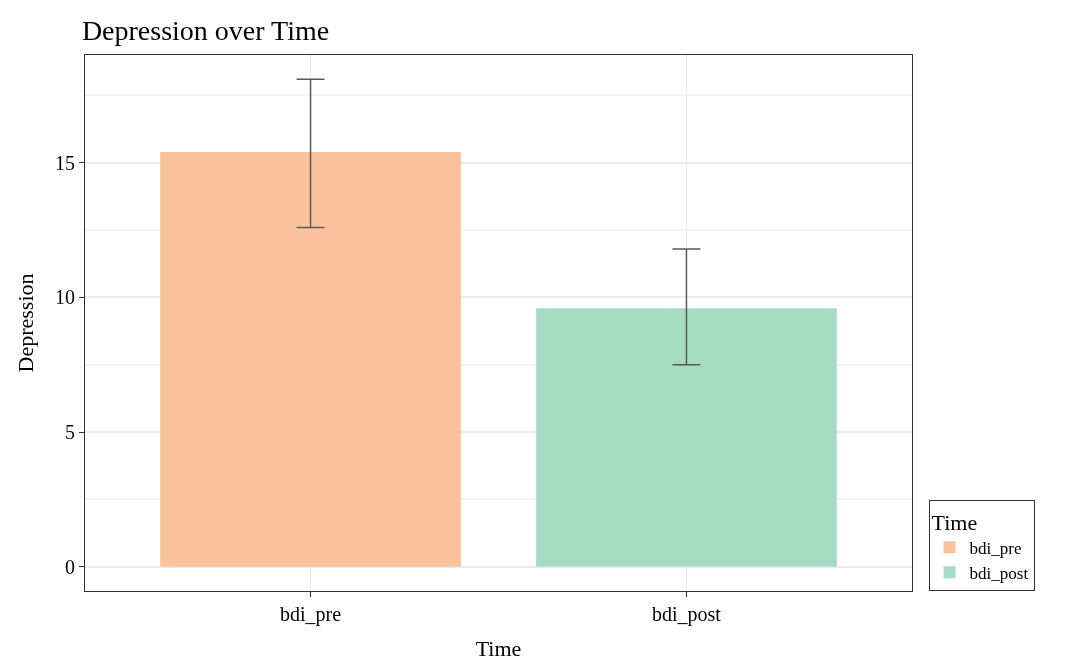  Describe the element at coordinates (65, 297) in the screenshot. I see `y-tick-label: 10` at that location.